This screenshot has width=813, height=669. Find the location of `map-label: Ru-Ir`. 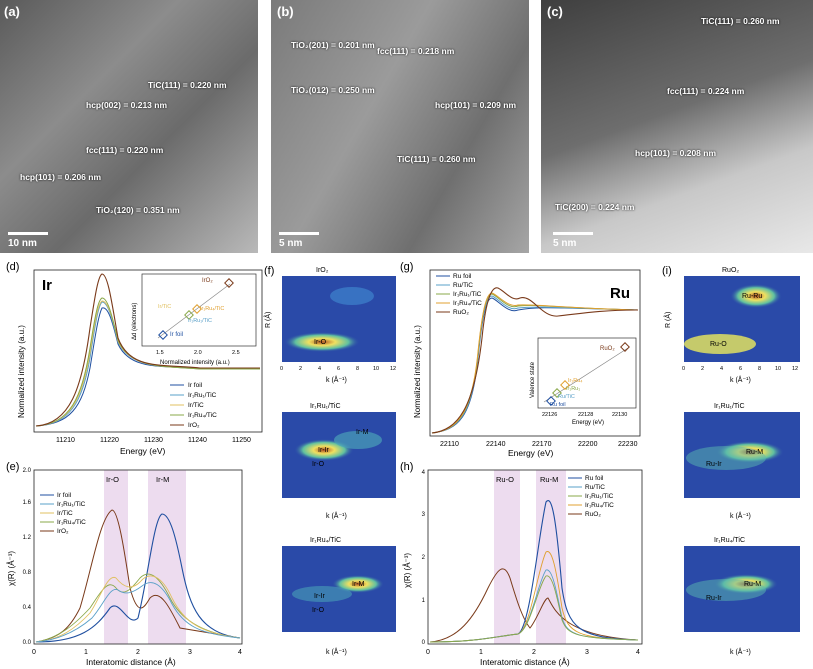

map-label: Ru-Ir is located at coordinates (714, 464).